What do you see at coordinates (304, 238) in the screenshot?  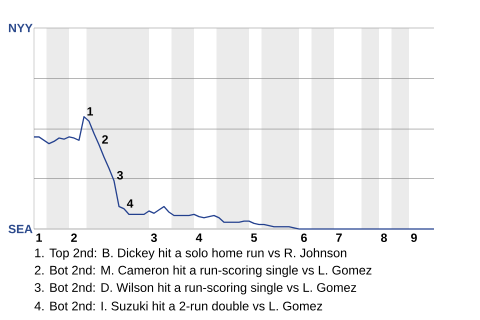 I see `x-tick-label: 6` at bounding box center [304, 238].